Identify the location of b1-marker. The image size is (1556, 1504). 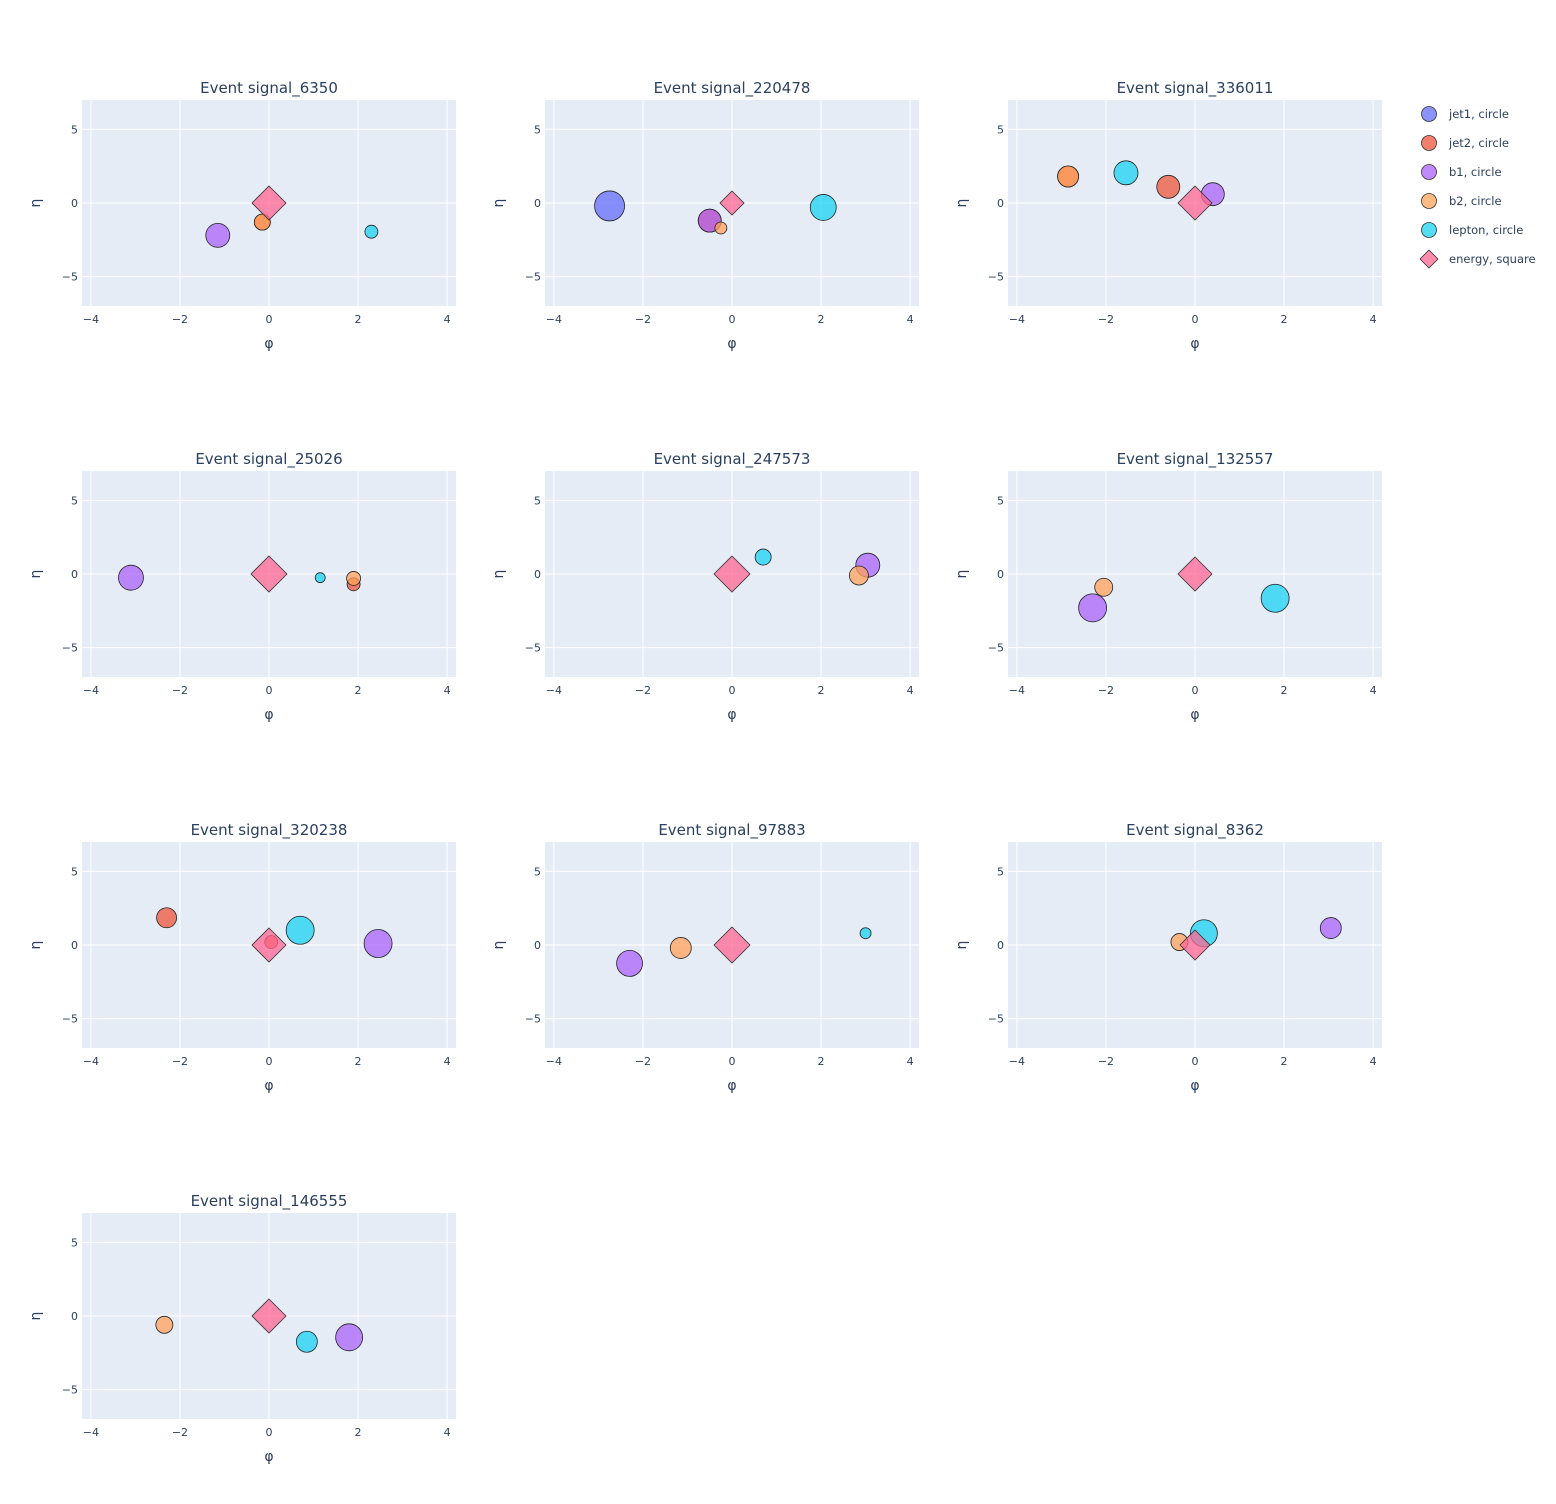
(378, 943).